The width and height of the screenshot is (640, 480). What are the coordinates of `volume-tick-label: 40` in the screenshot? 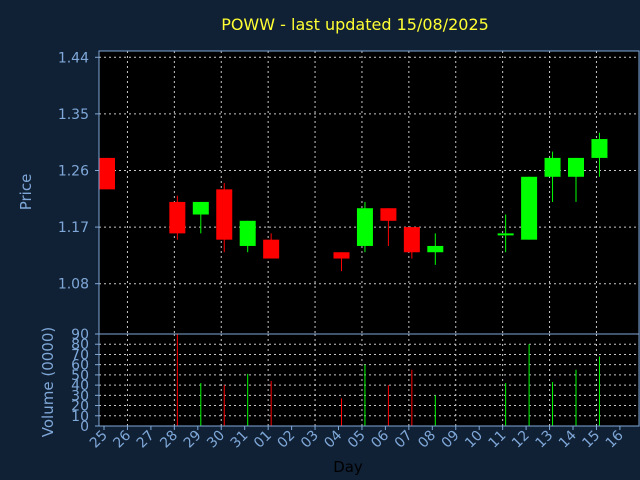 It's located at (80, 386).